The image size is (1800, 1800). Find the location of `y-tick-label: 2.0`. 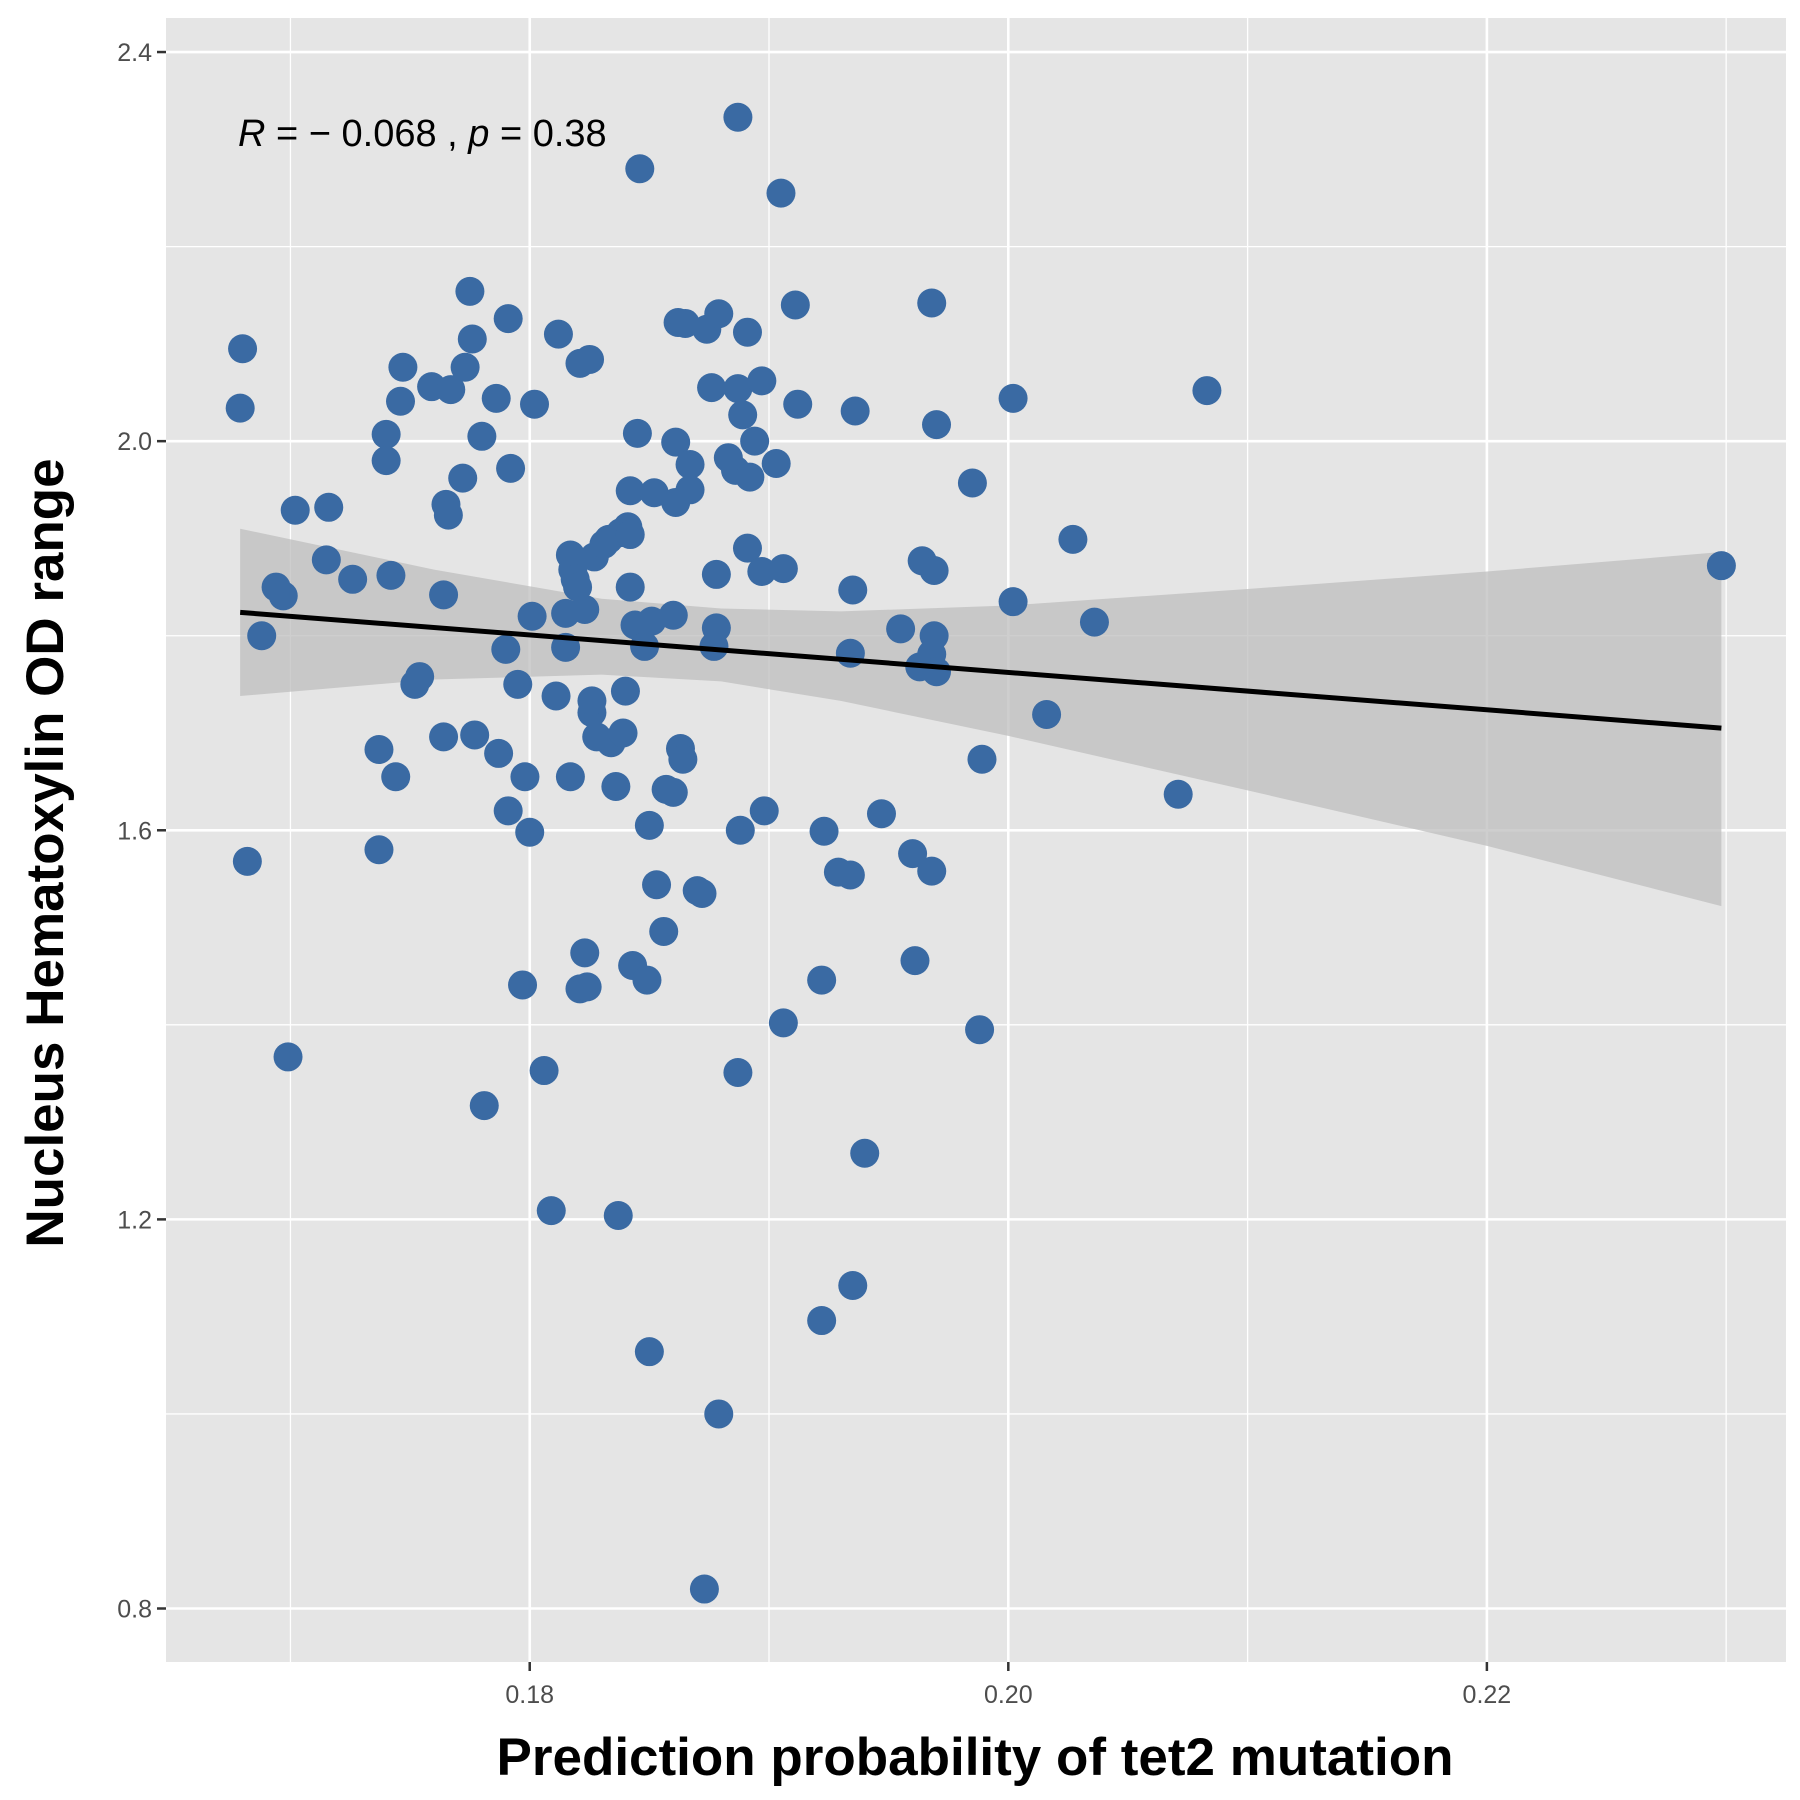

y-tick-label: 2.0 is located at coordinates (134, 442).